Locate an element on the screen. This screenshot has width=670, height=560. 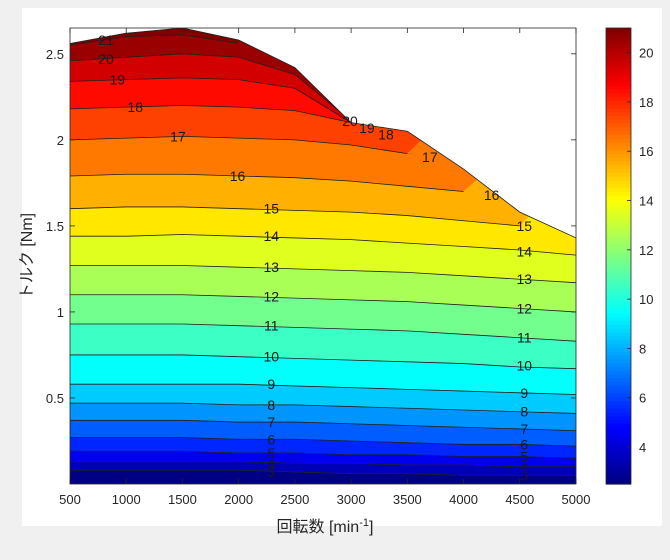
y-axis-title: トルク [Nm] is located at coordinates (27, 256).